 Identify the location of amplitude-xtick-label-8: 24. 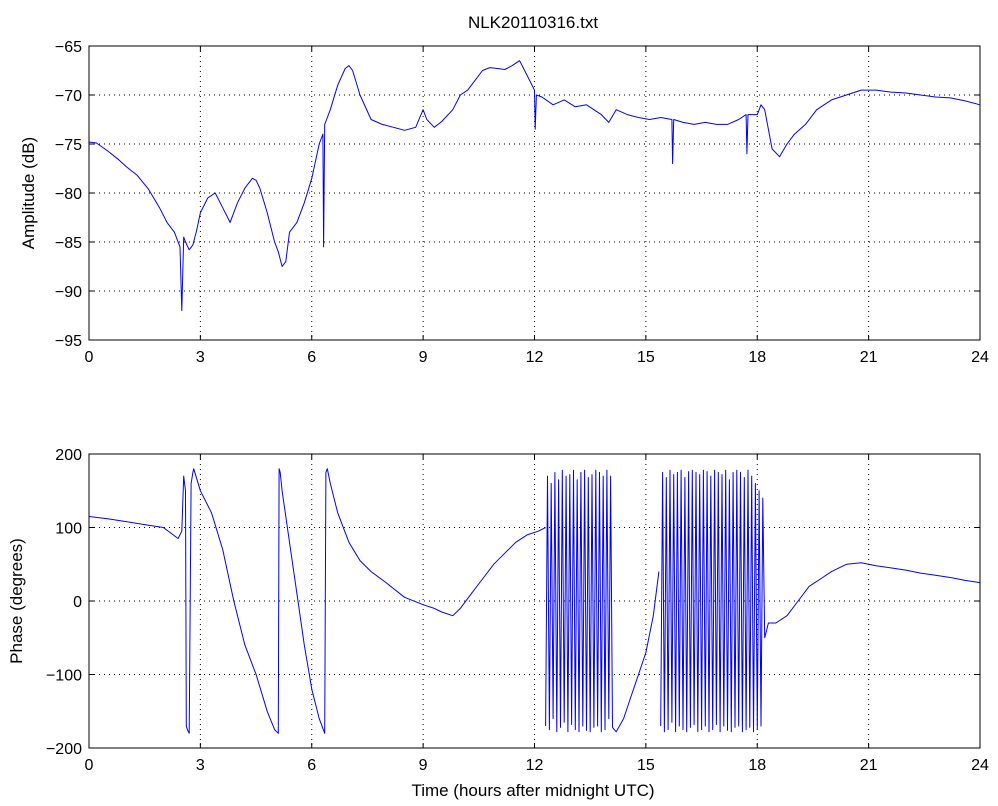
(980, 357).